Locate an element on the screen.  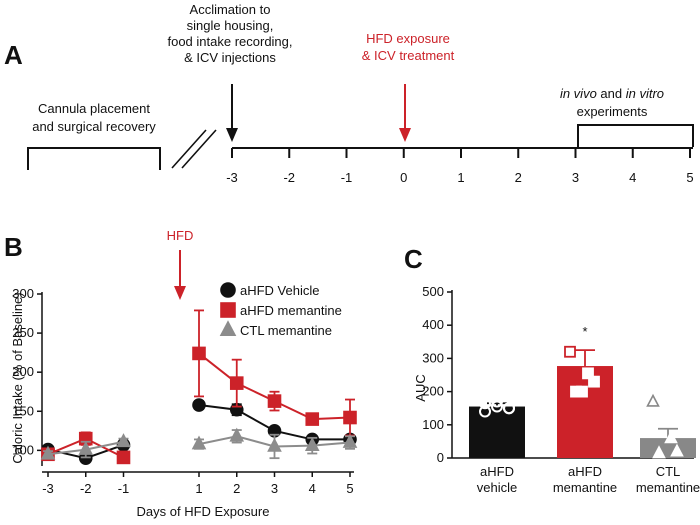
acclimation-line-1: Acclimation to is located at coordinates (230, 9).